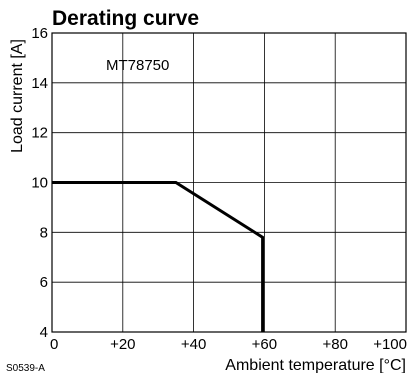 The image size is (407, 373). I want to click on chart-title: Derating curve, so click(125, 18).